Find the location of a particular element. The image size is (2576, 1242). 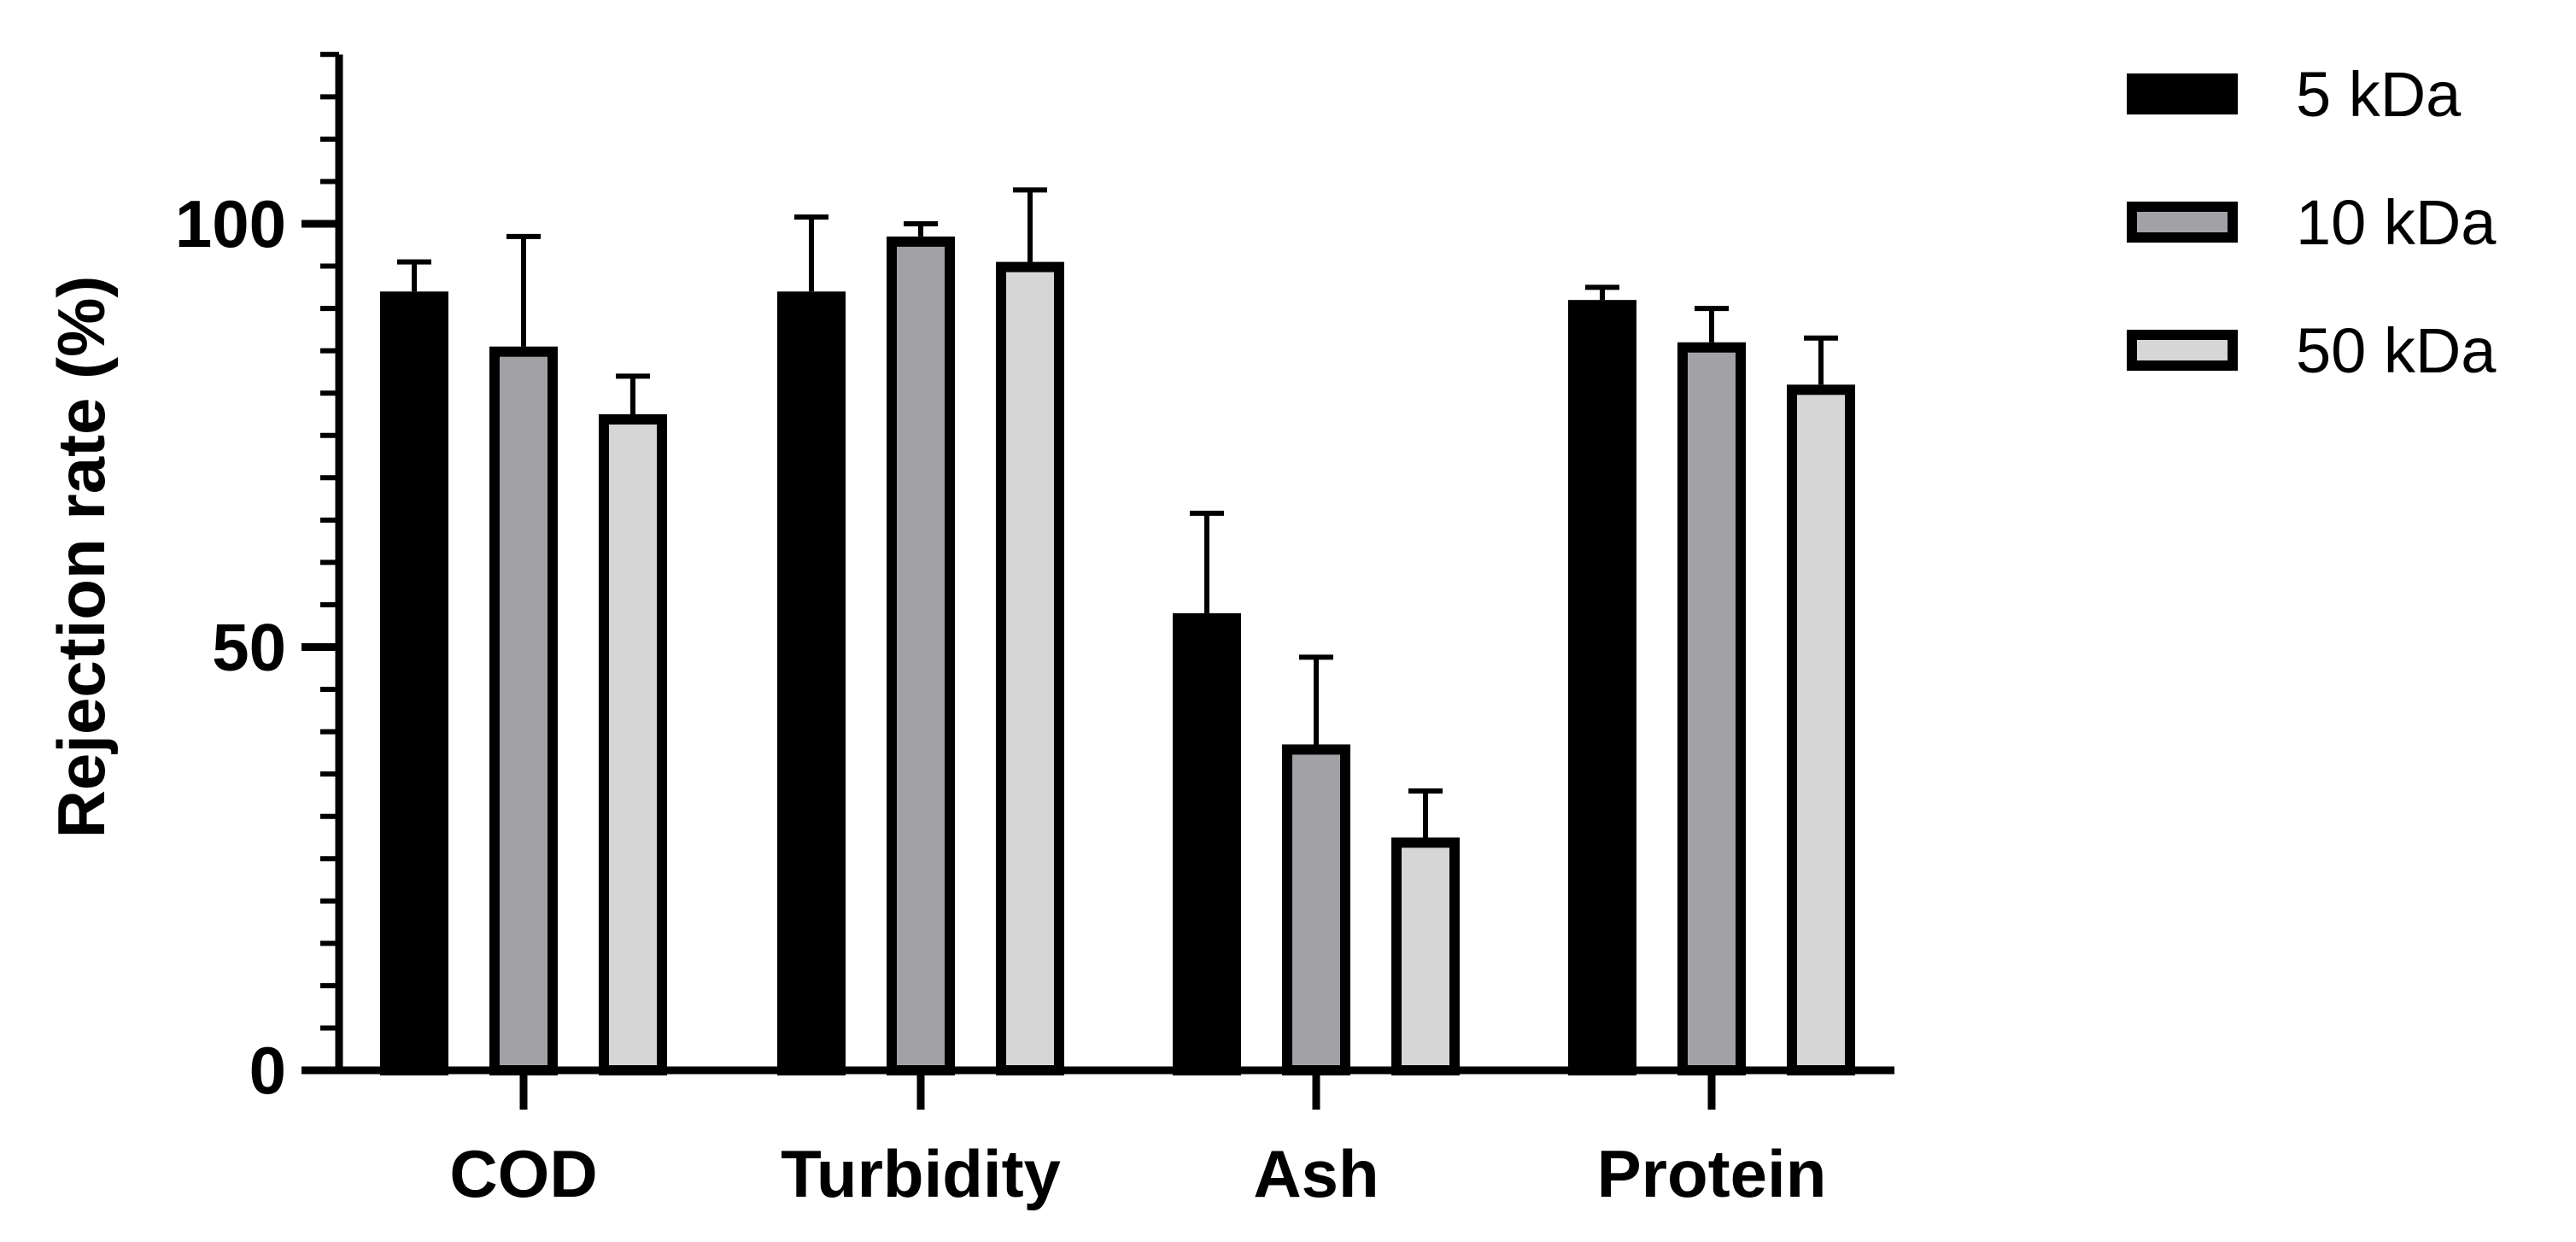

y-tick-label: 100 is located at coordinates (230, 224).